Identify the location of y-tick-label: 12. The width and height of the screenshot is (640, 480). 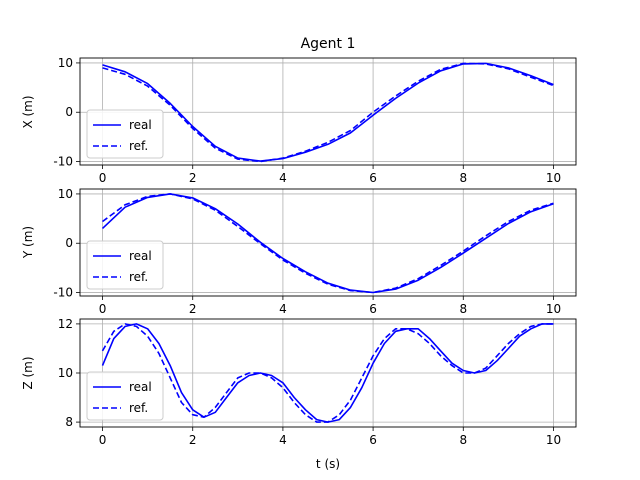
(65, 324).